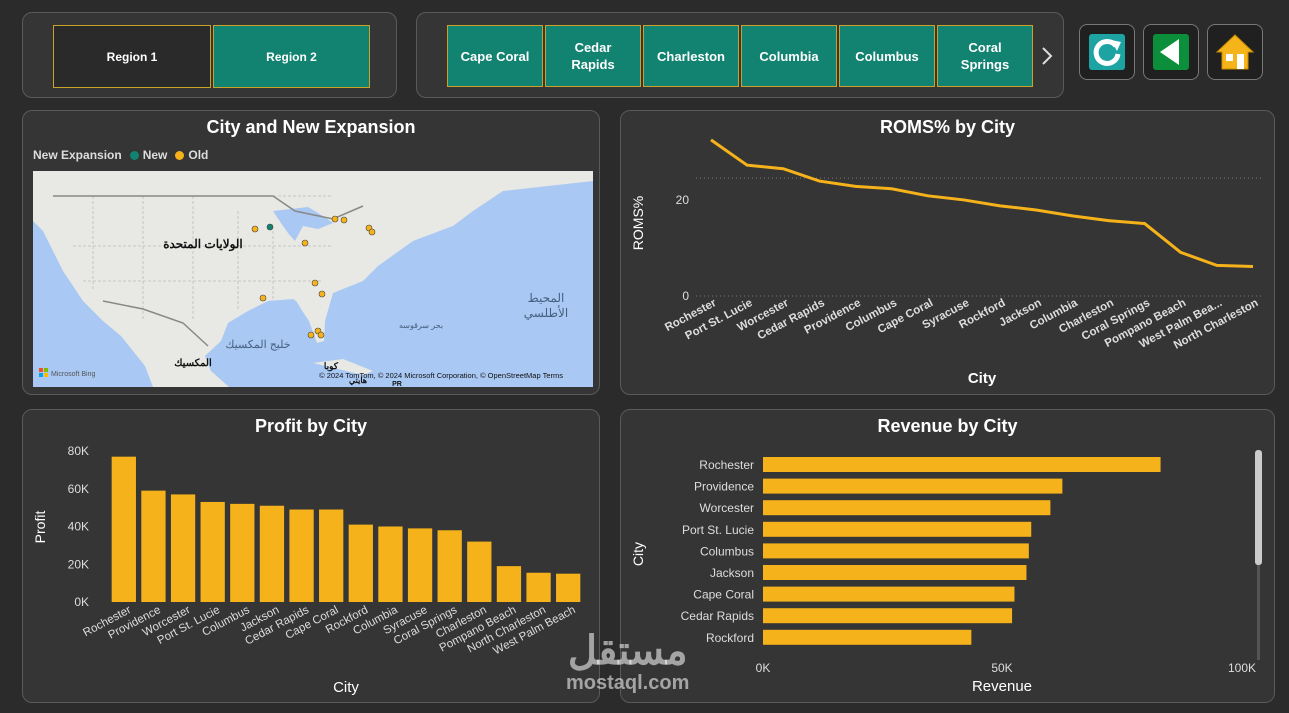  Describe the element at coordinates (627, 651) in the screenshot. I see `watermark-arabic: مستقل` at that location.